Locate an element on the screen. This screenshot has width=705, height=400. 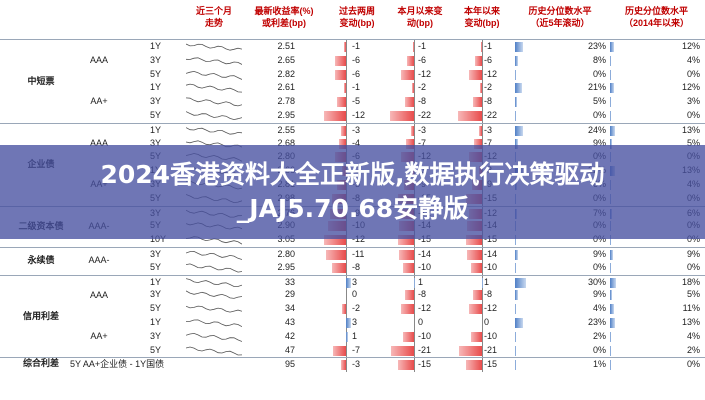
table-row: 1Y 43 3 0 0 23% 13% is located at coordinates (352, 323).